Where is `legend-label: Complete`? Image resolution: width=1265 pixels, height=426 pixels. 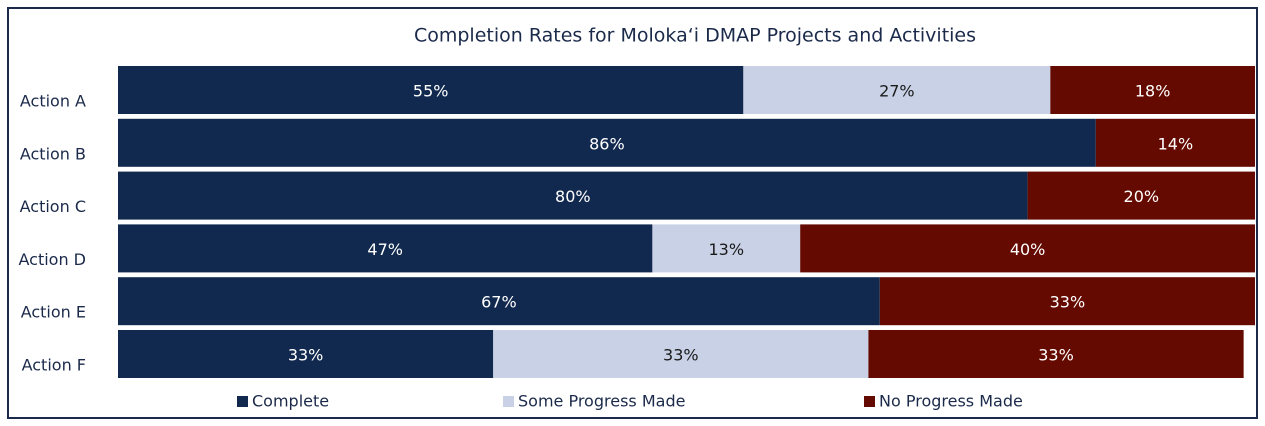
legend-label: Complete is located at coordinates (290, 401).